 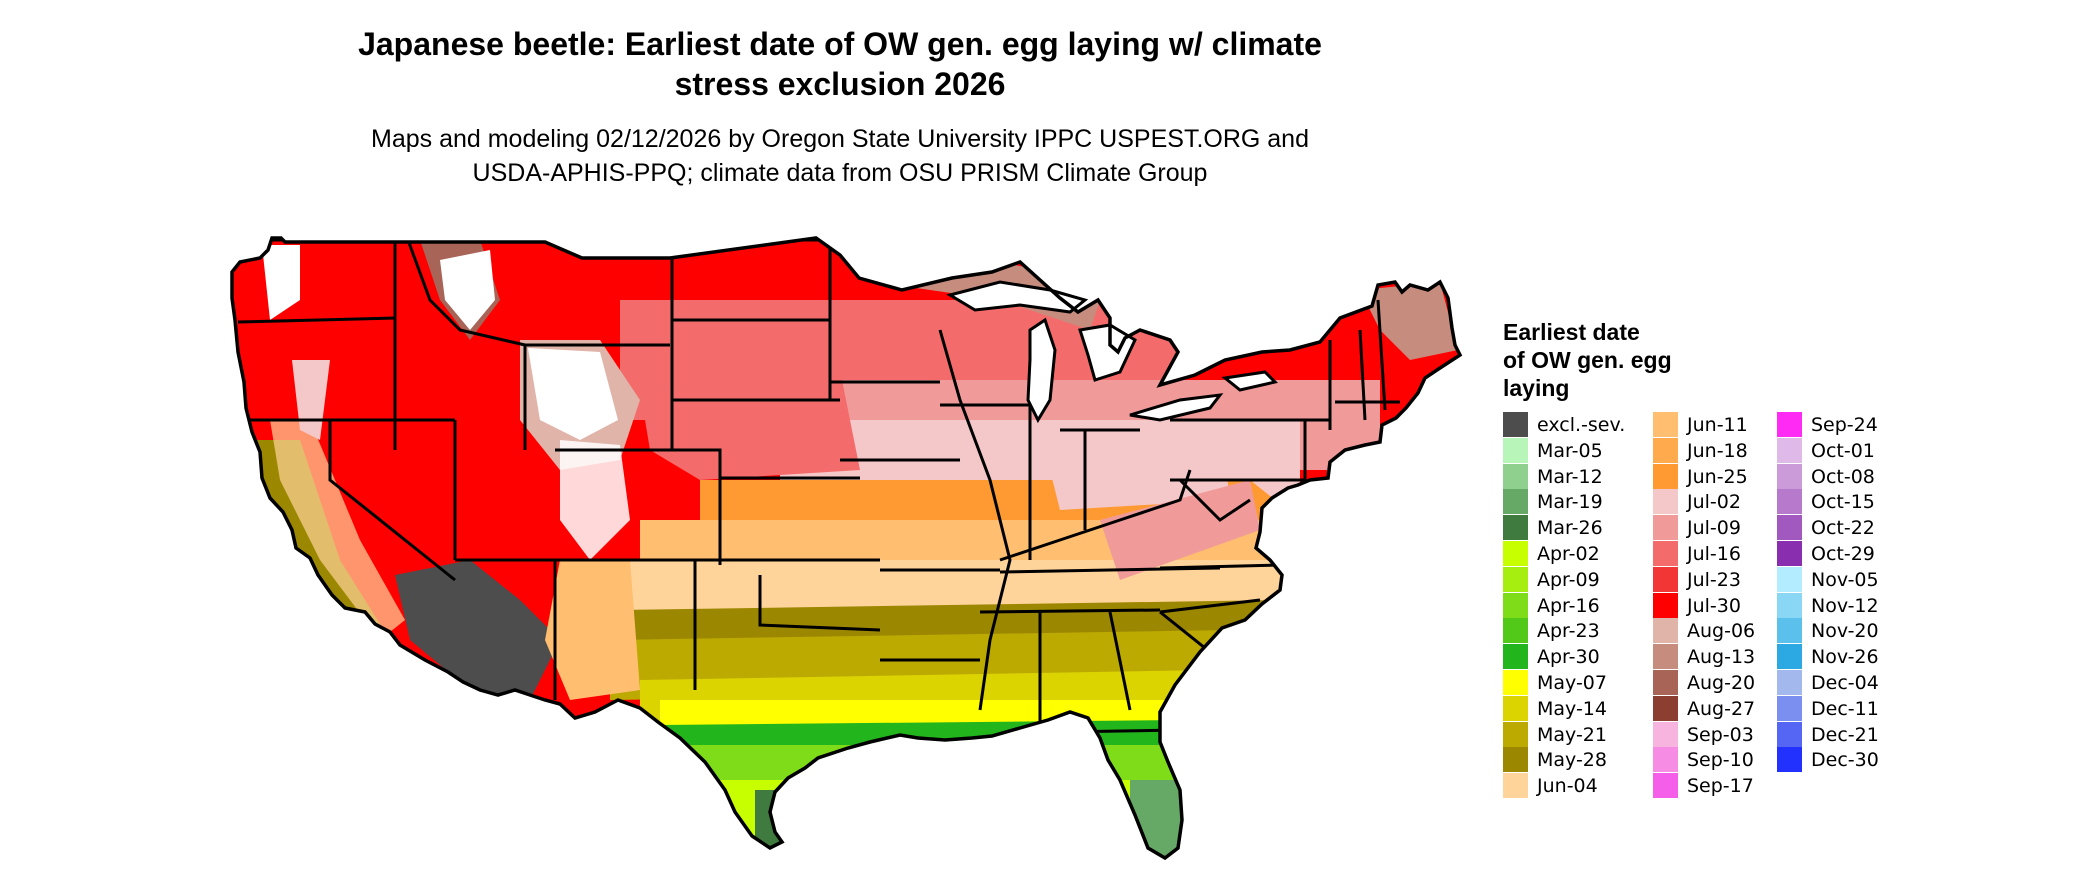 What do you see at coordinates (595, 500) in the screenshot?
I see `zone-unsuitable-colorado` at bounding box center [595, 500].